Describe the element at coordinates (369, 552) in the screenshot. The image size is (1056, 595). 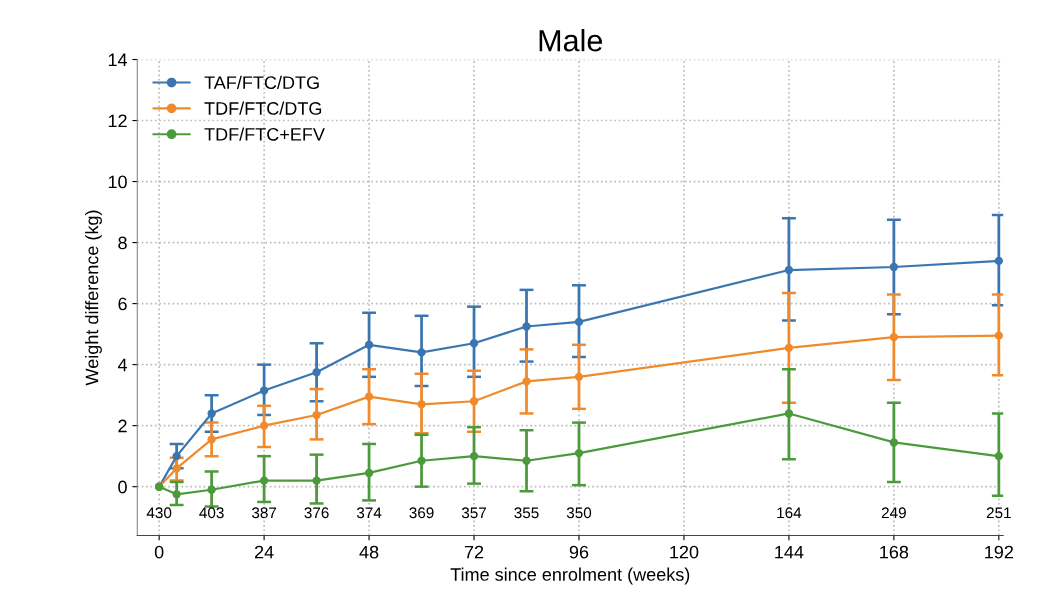
I see `x-tick-label: 48` at that location.